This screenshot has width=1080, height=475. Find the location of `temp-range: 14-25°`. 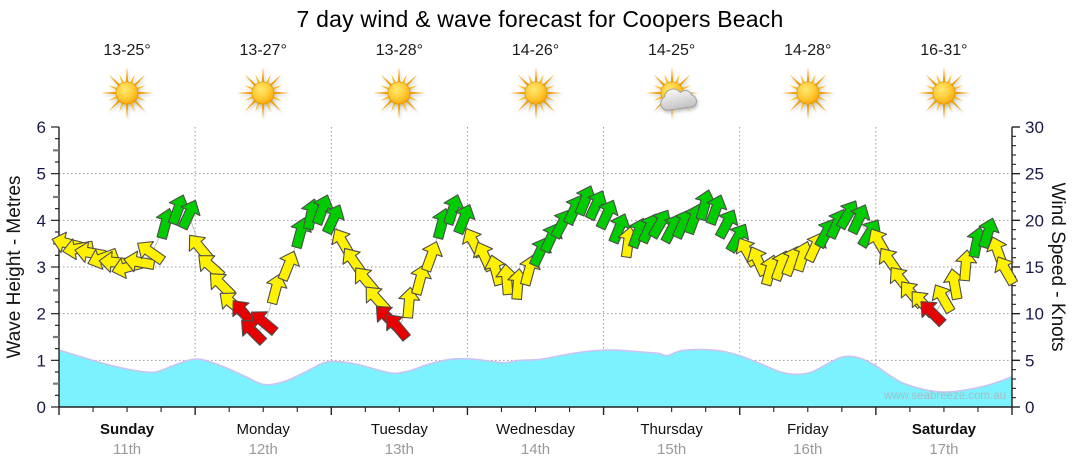

temp-range: 14-25° is located at coordinates (671, 50).